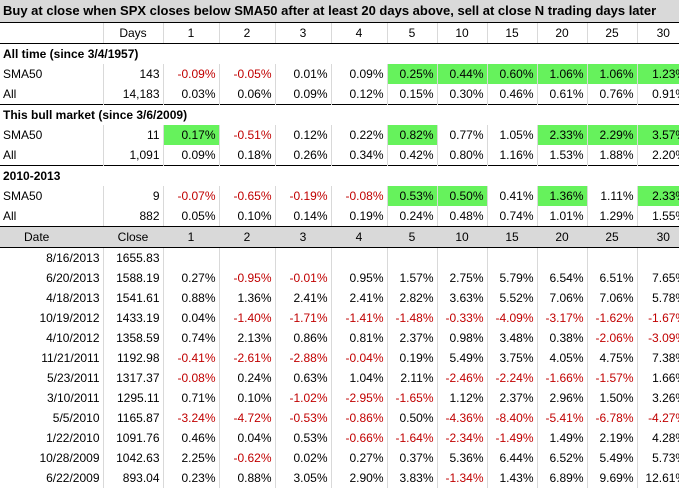  I want to click on header-col-10: 10, so click(461, 33).